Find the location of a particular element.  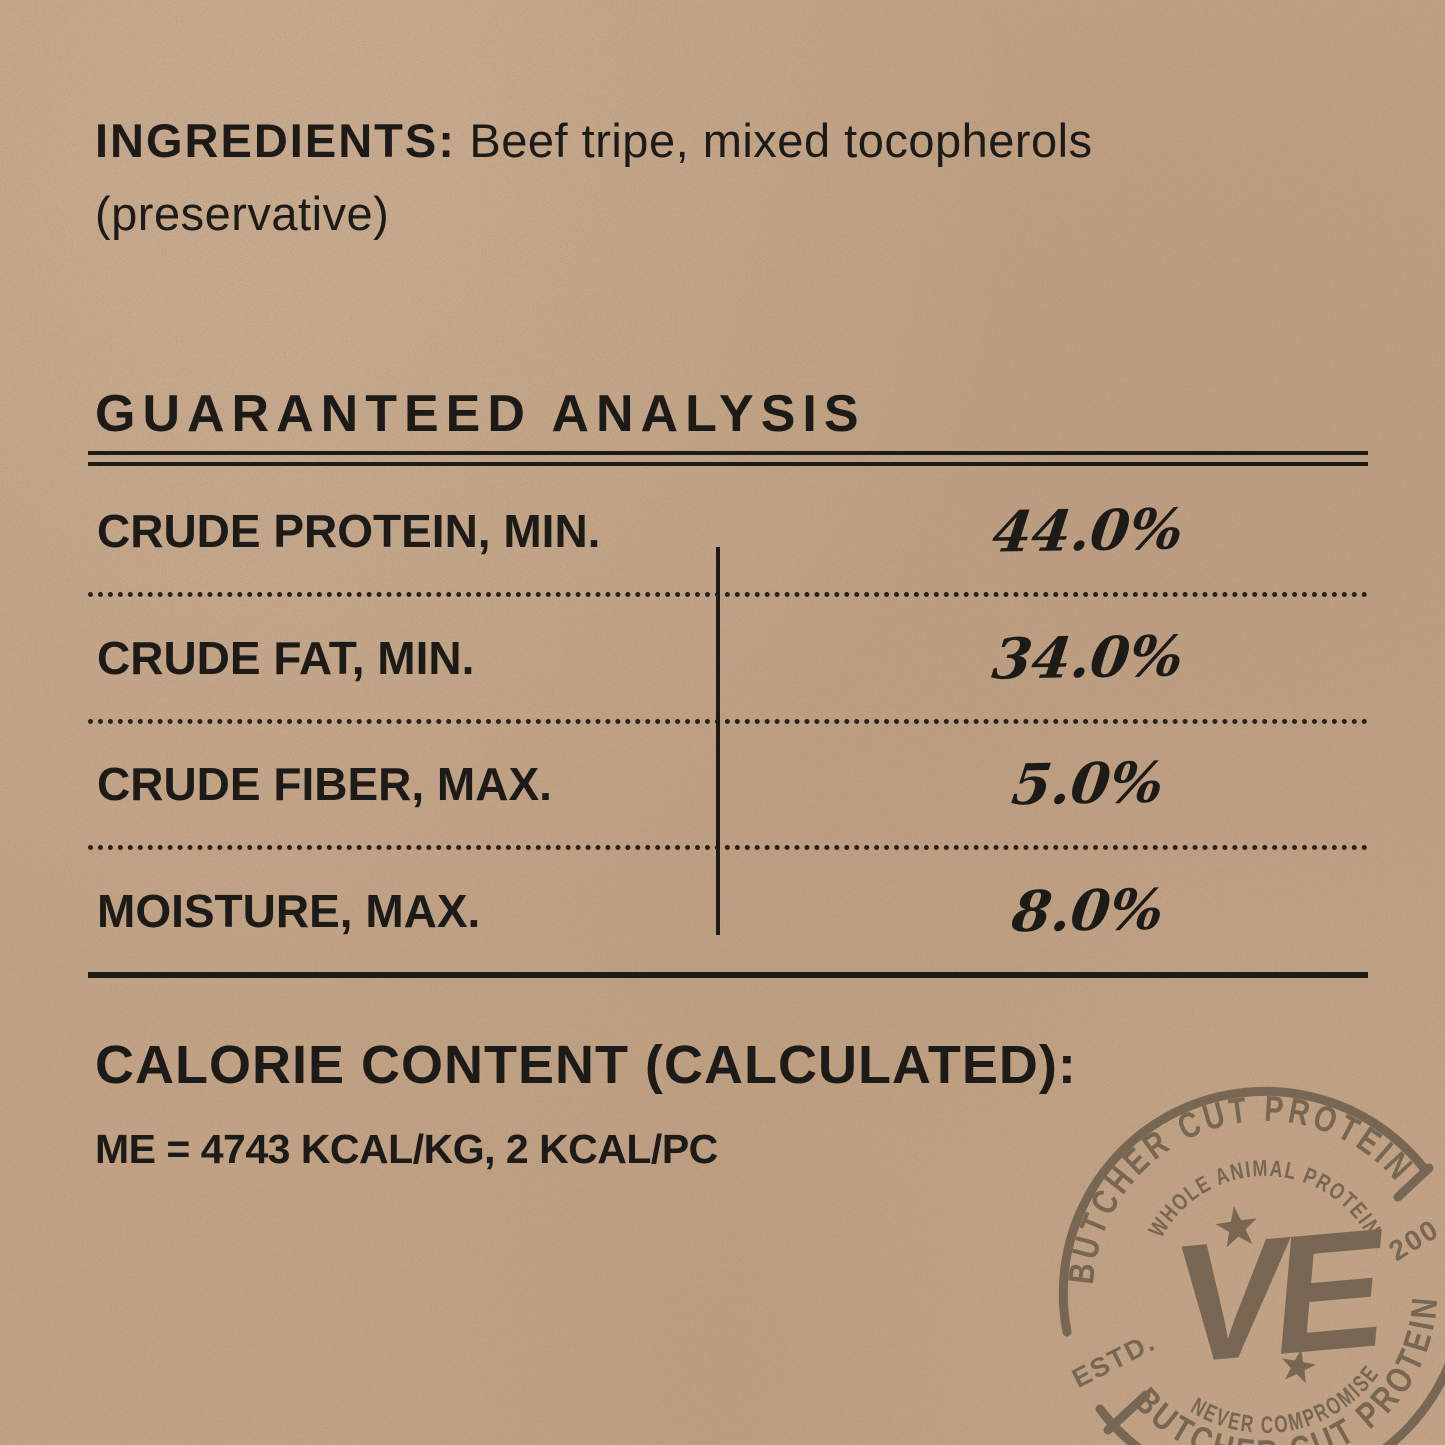

analysis-row-value: 44.0% is located at coordinates (1088, 531).